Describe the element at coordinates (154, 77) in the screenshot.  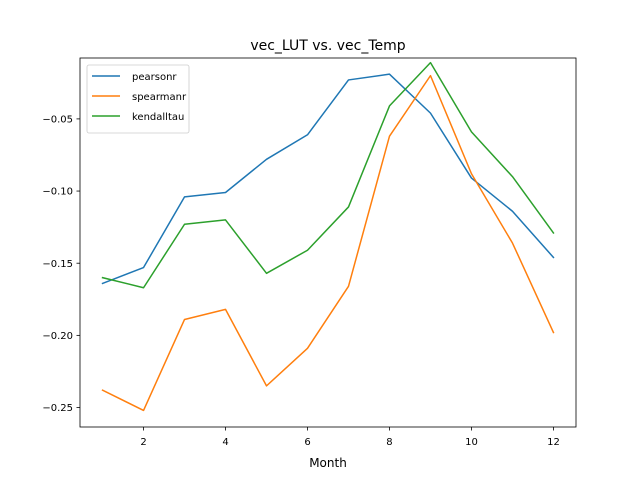
I see `legend-label-pearsonr: pearsonr` at that location.